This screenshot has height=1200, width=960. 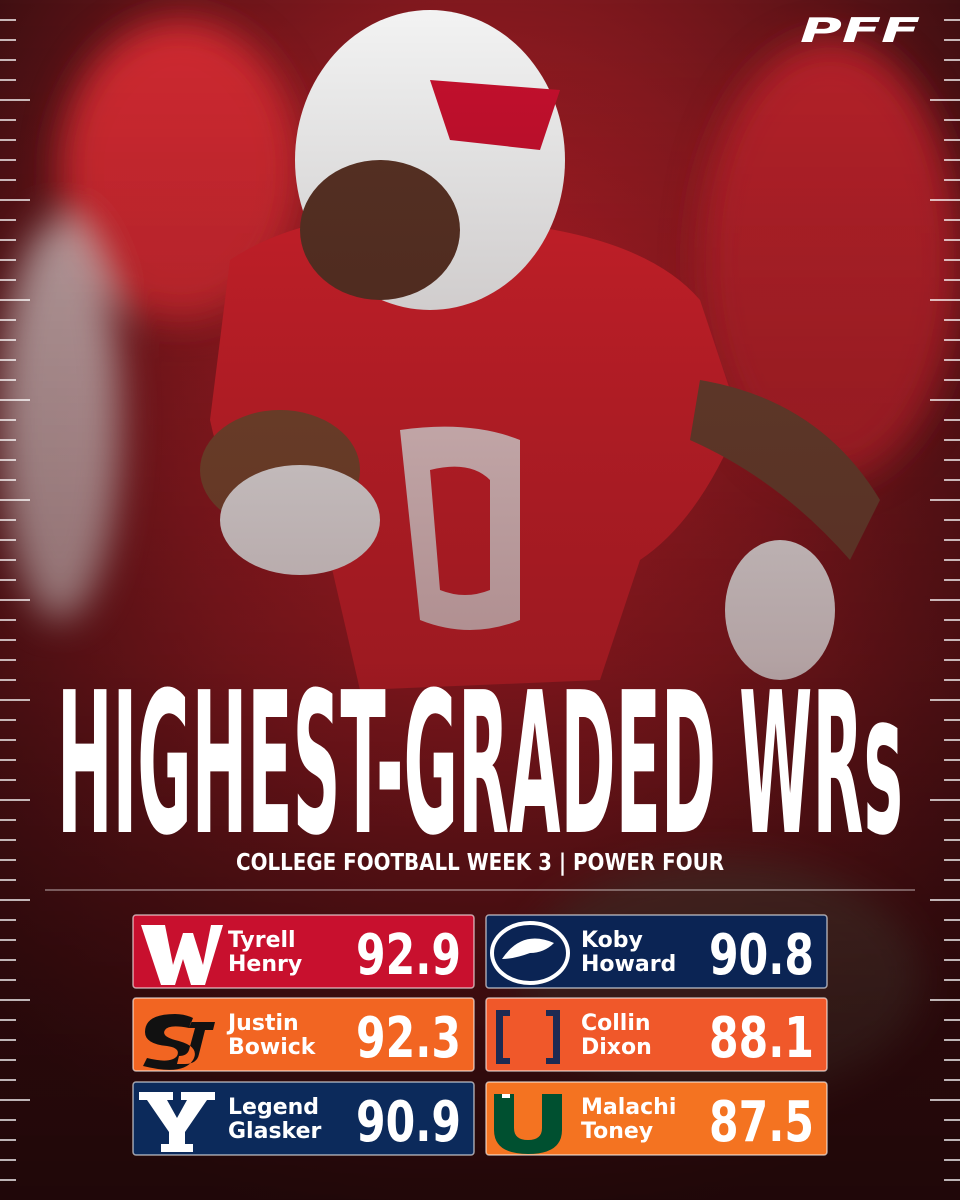 What do you see at coordinates (628, 1107) in the screenshot?
I see `player-first-name: Malachi` at bounding box center [628, 1107].